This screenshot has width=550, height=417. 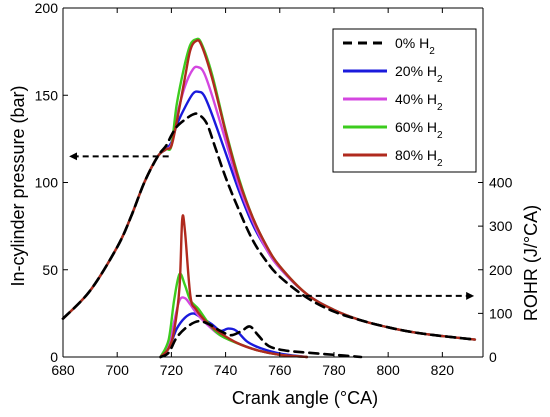 What do you see at coordinates (63, 370) in the screenshot?
I see `x-tick-label: 680` at bounding box center [63, 370].